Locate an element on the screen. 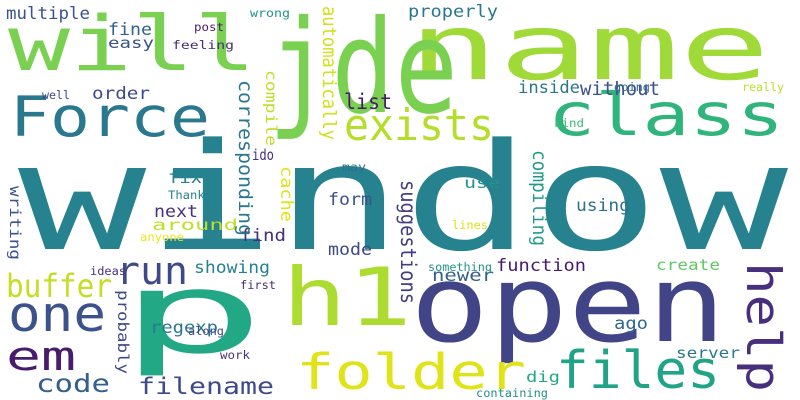 This screenshot has width=800, height=400. word-work: work is located at coordinates (235, 355).